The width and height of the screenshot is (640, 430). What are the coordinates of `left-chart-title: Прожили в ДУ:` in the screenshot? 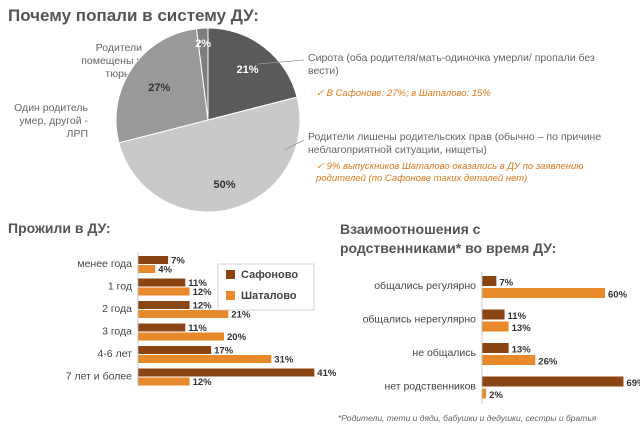 It's located at (59, 228).